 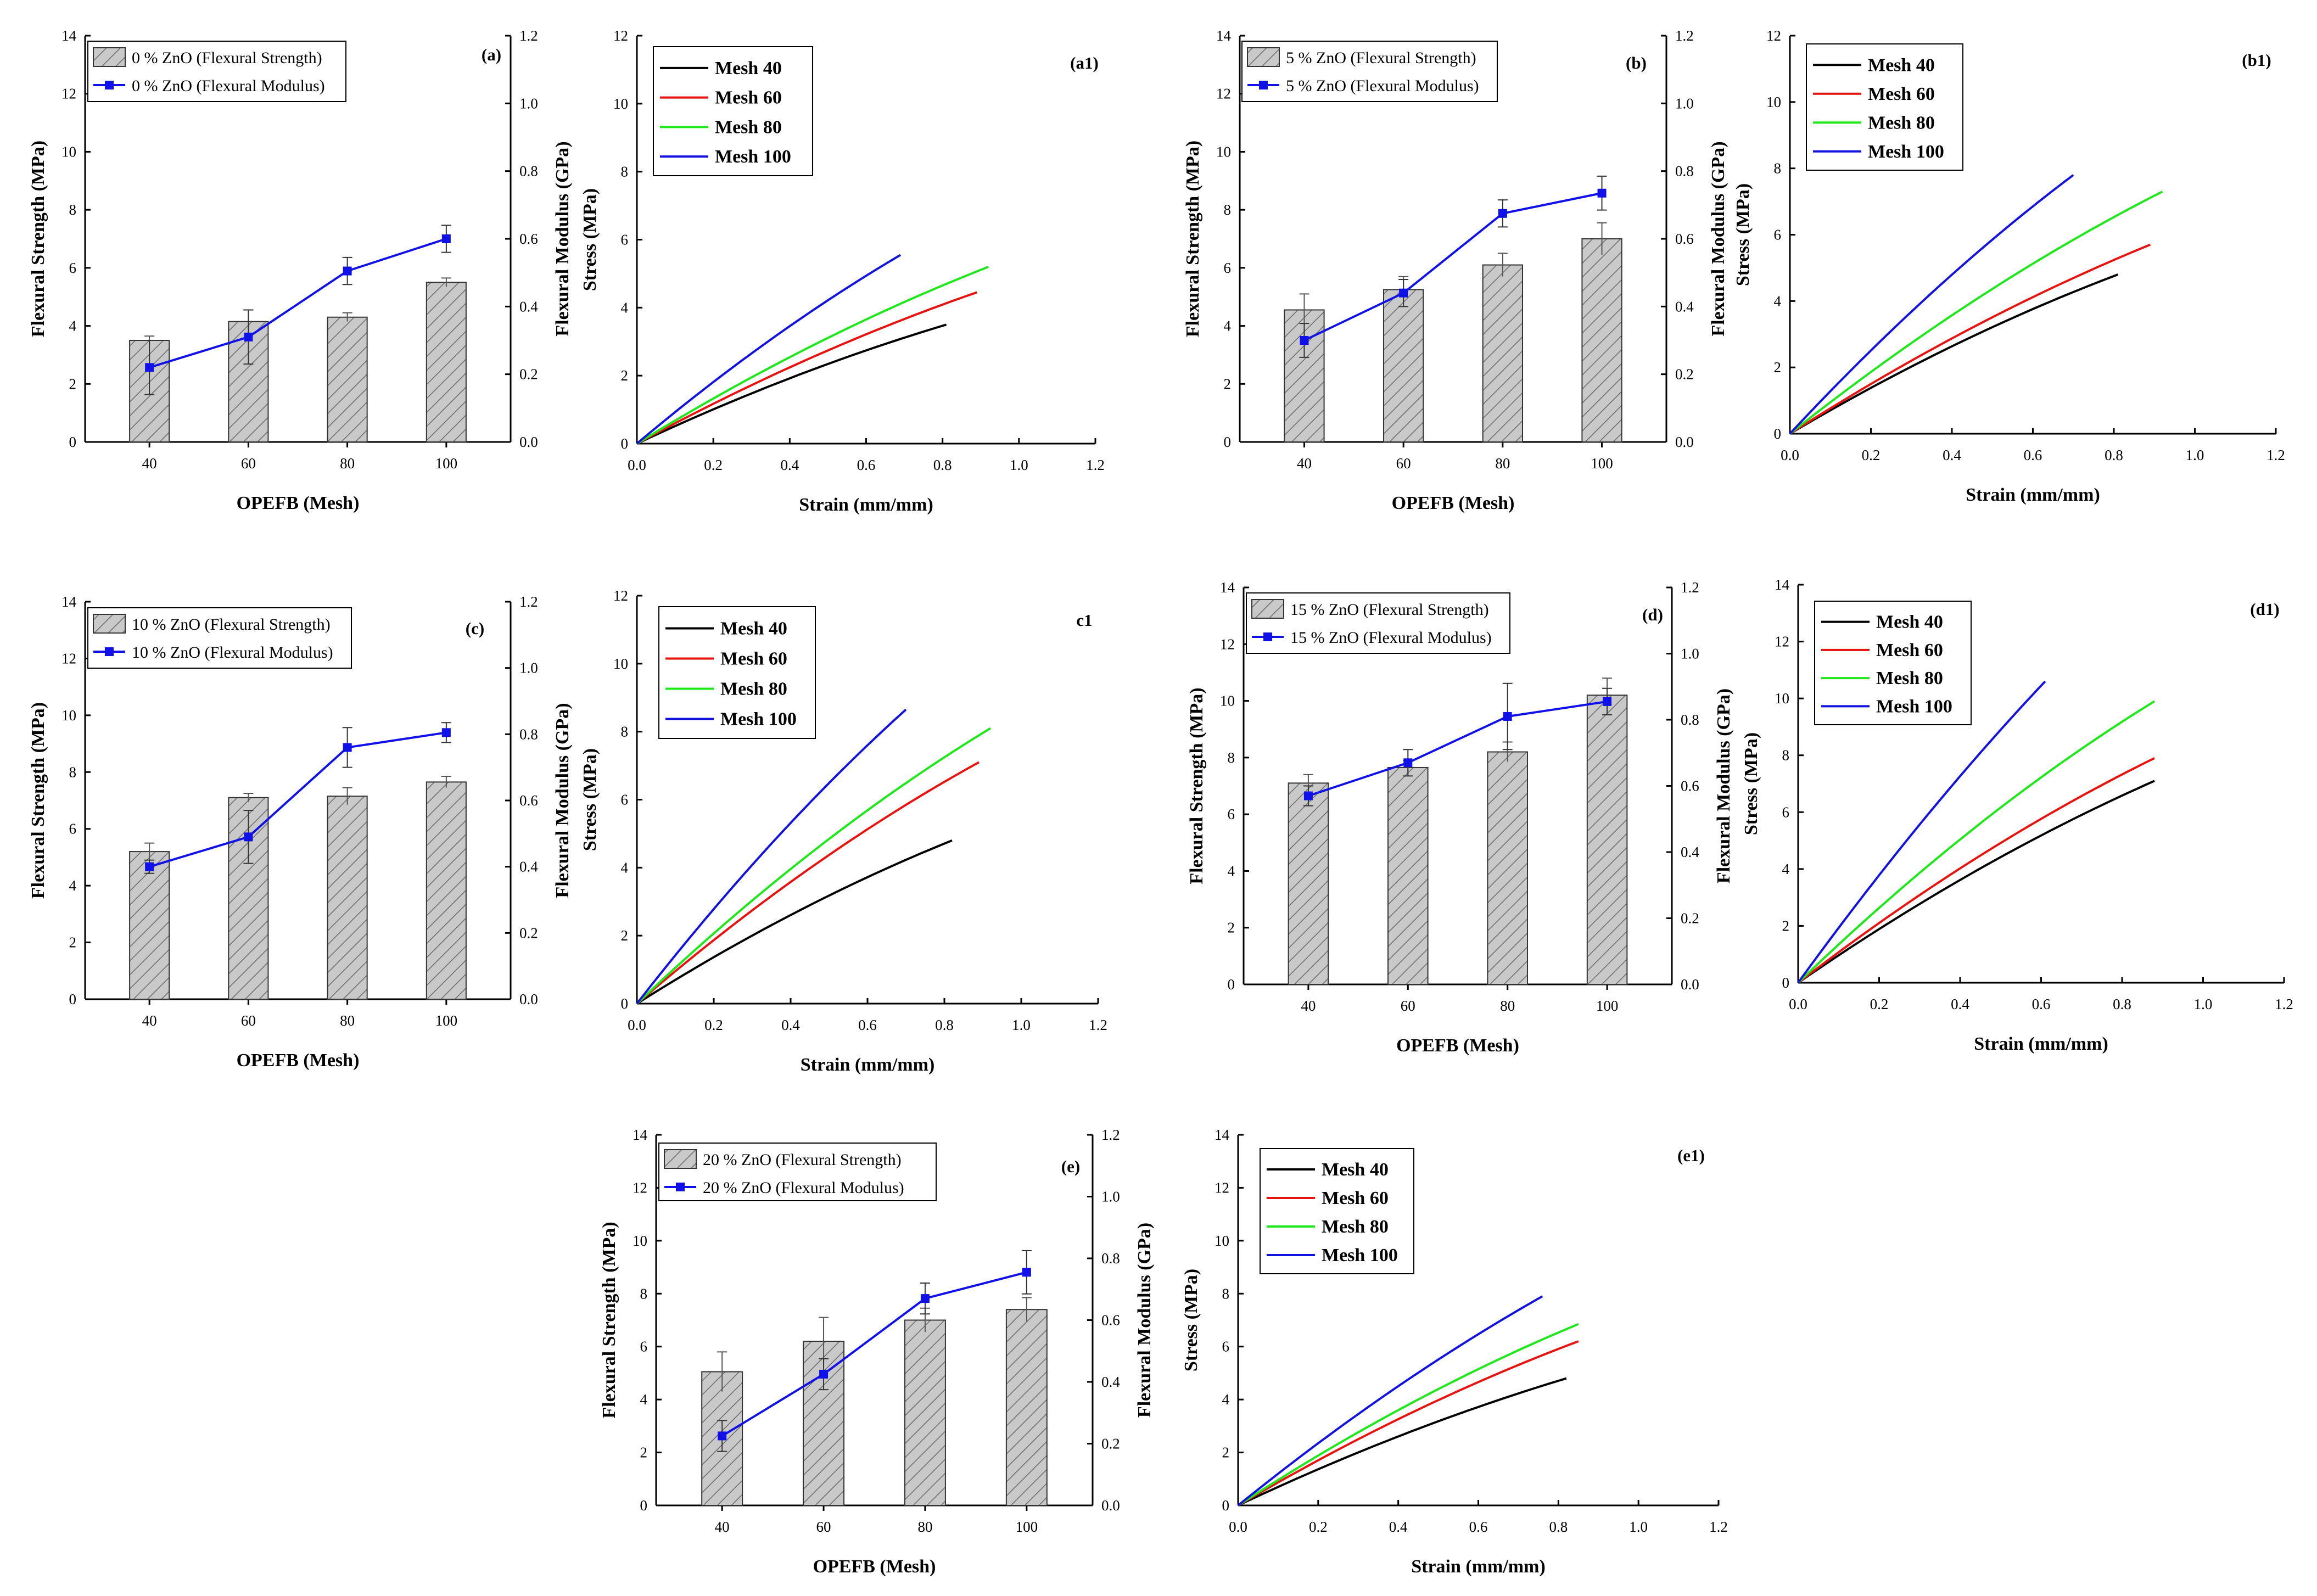 I want to click on panel-label: (b), so click(x=1637, y=62).